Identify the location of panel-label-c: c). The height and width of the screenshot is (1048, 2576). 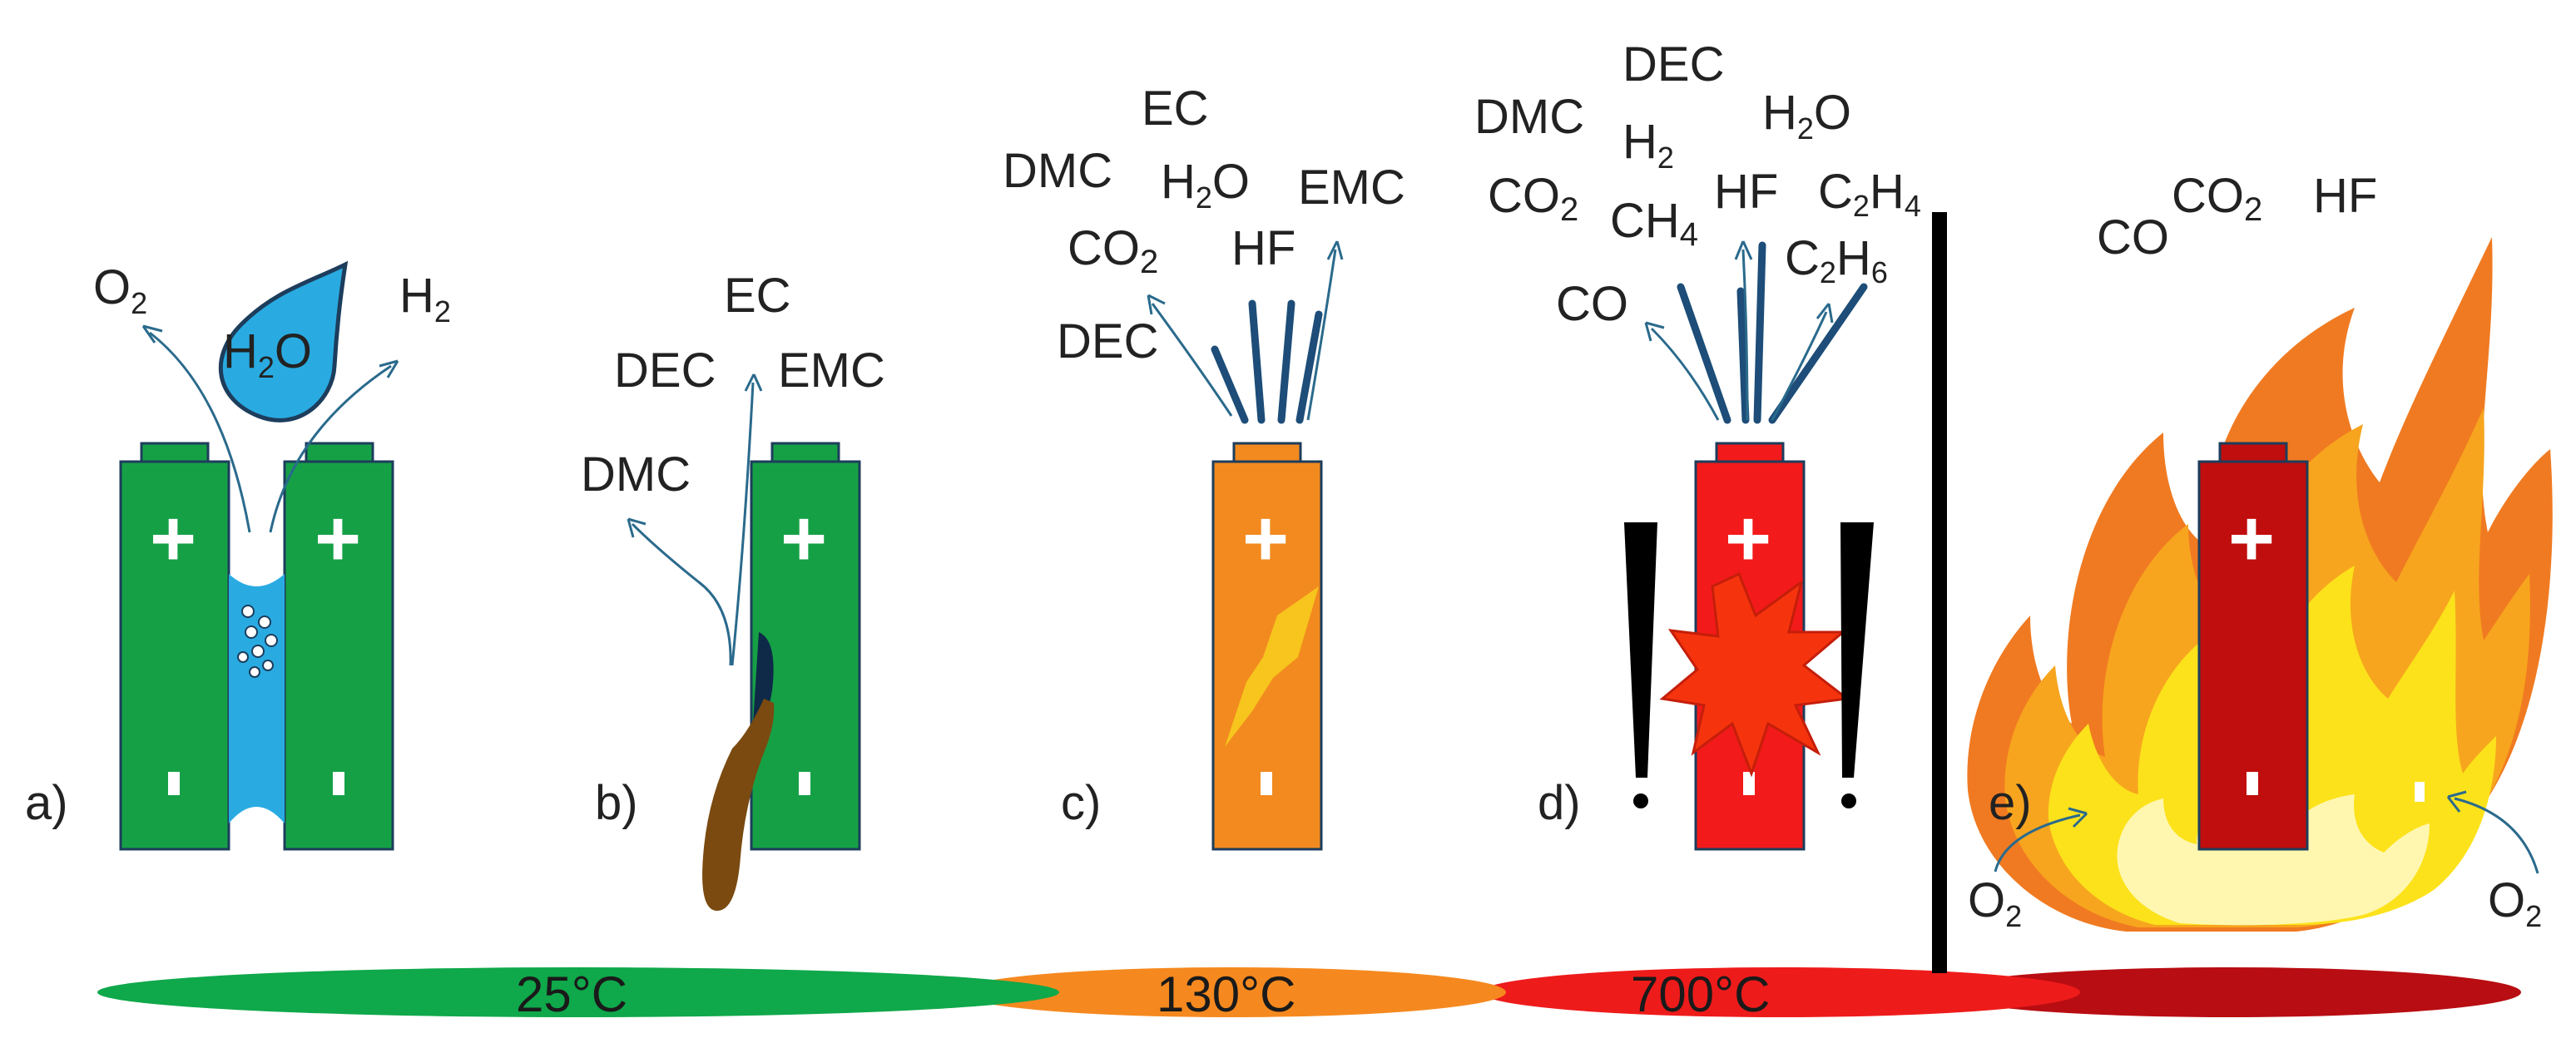
(1081, 803).